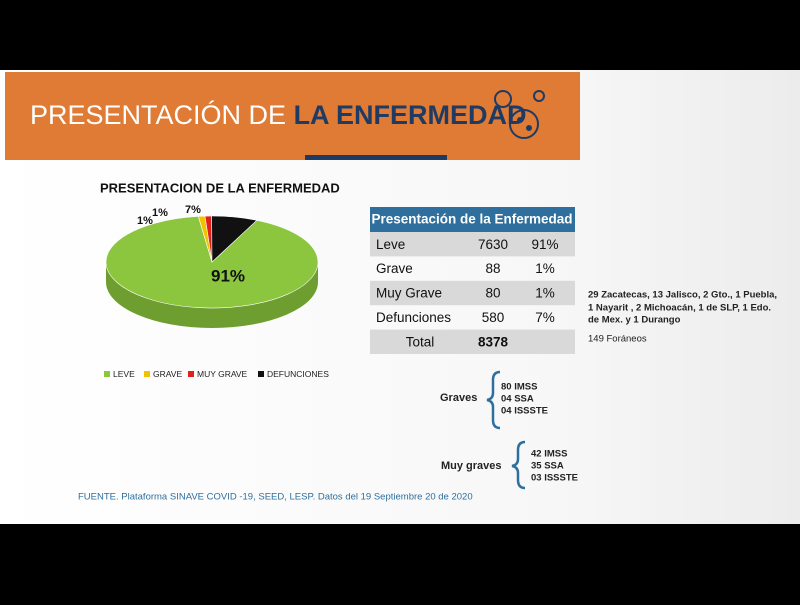 This screenshot has width=800, height=605. Describe the element at coordinates (493, 244) in the screenshot. I see `table-cell: 7630` at that location.